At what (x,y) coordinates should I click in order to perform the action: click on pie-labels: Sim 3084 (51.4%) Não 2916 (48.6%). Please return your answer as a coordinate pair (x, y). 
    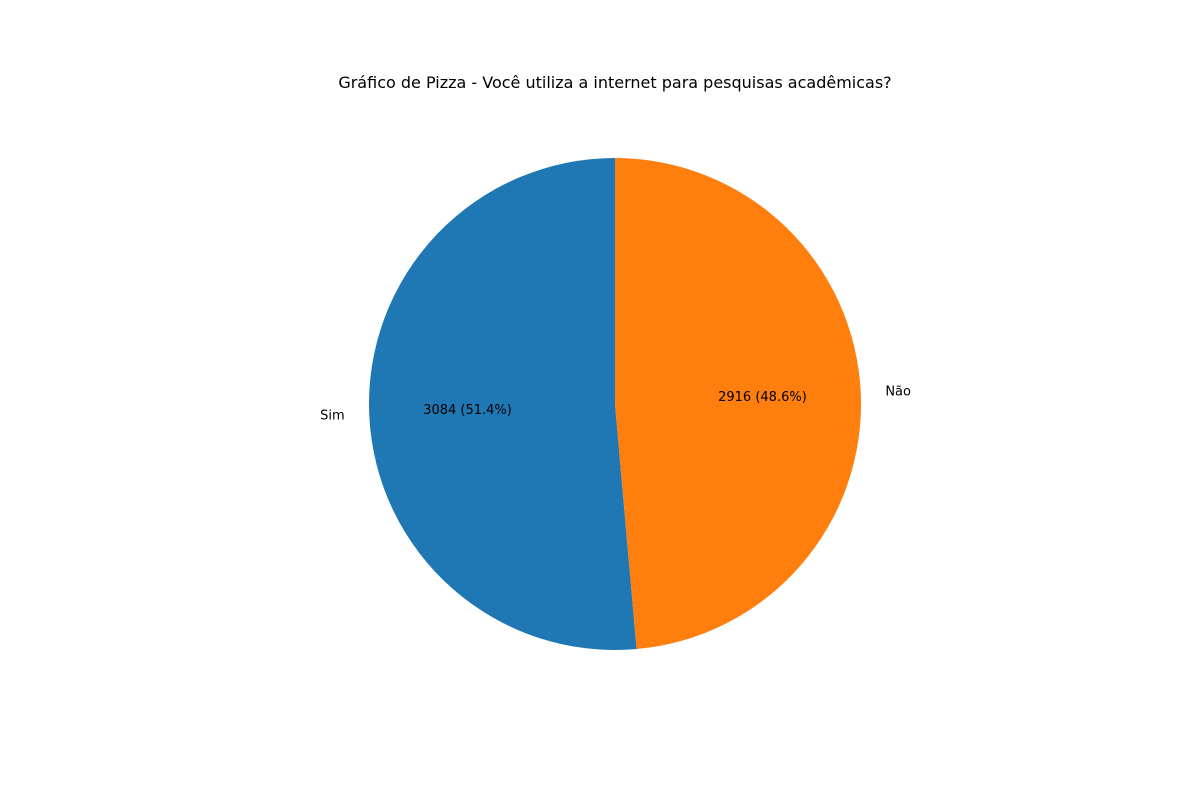
    Looking at the image, I should click on (615, 404).